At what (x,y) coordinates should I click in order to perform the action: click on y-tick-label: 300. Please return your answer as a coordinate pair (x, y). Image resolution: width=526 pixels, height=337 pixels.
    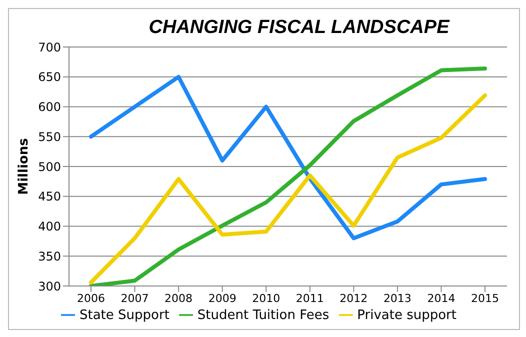
    Looking at the image, I should click on (49, 286).